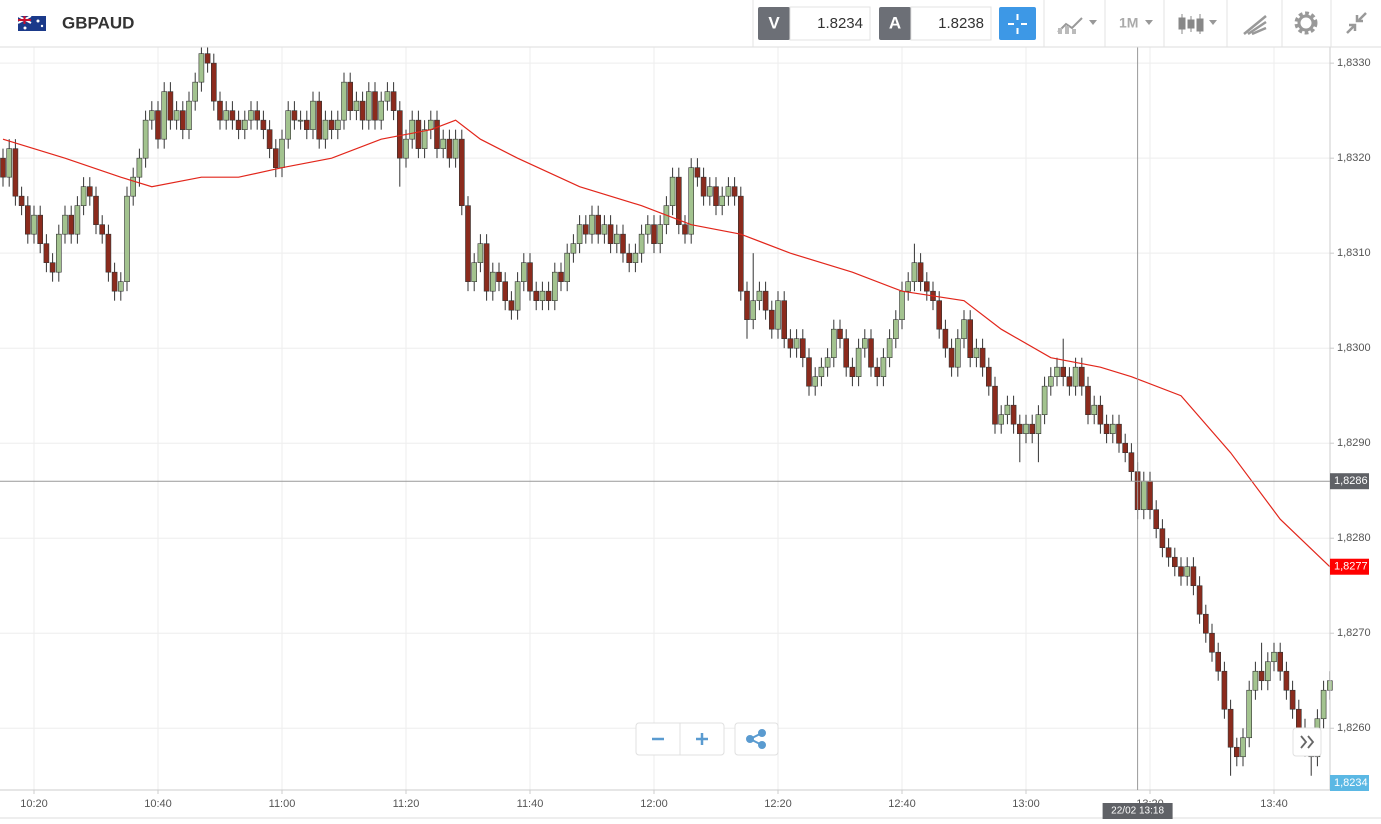  I want to click on sell-button, so click(774, 23).